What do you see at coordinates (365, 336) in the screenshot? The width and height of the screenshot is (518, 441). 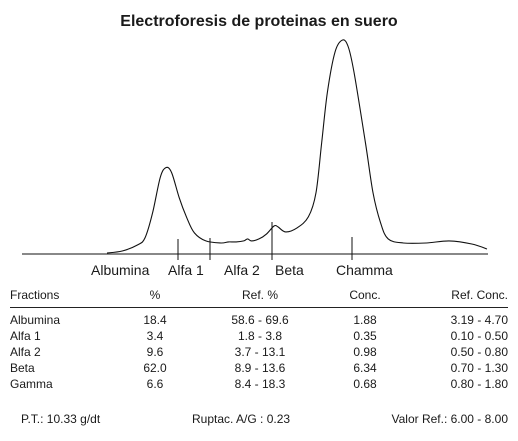 I see `cell-conc: 0.35` at bounding box center [365, 336].